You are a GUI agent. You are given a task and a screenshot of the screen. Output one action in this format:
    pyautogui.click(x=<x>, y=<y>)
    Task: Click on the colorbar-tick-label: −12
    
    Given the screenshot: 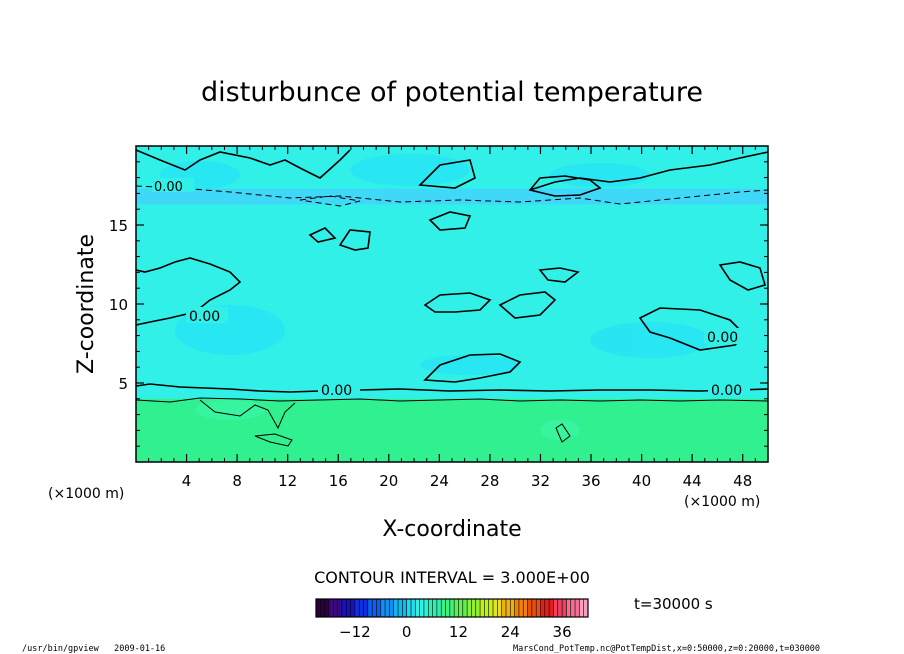 What is the action you would take?
    pyautogui.click(x=355, y=632)
    